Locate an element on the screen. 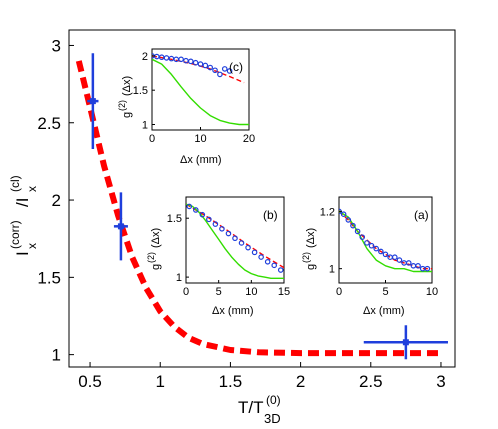  main-y-tick-label: 1 is located at coordinates (56, 355).